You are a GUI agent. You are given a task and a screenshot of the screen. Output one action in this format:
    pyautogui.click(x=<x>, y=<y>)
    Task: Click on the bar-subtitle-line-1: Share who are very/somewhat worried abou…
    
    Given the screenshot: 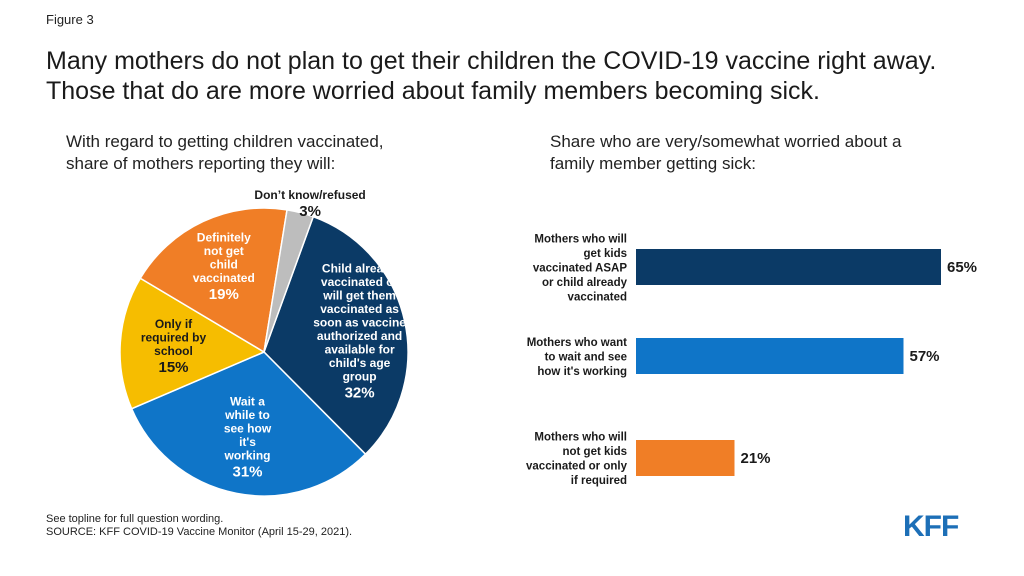 What is the action you would take?
    pyautogui.click(x=726, y=141)
    